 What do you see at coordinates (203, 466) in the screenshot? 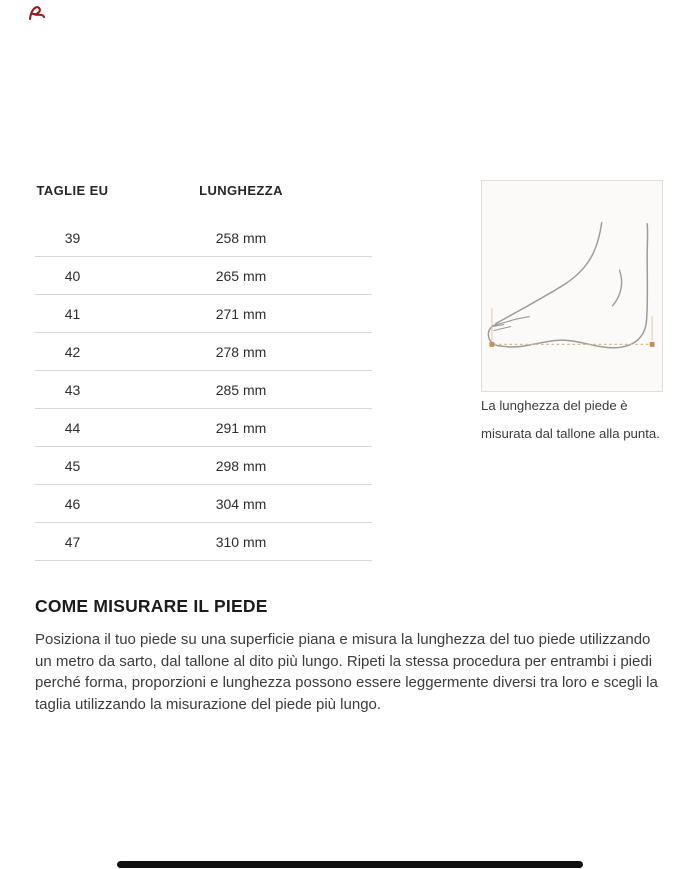
I see `table-row: 45 298 mm` at bounding box center [203, 466].